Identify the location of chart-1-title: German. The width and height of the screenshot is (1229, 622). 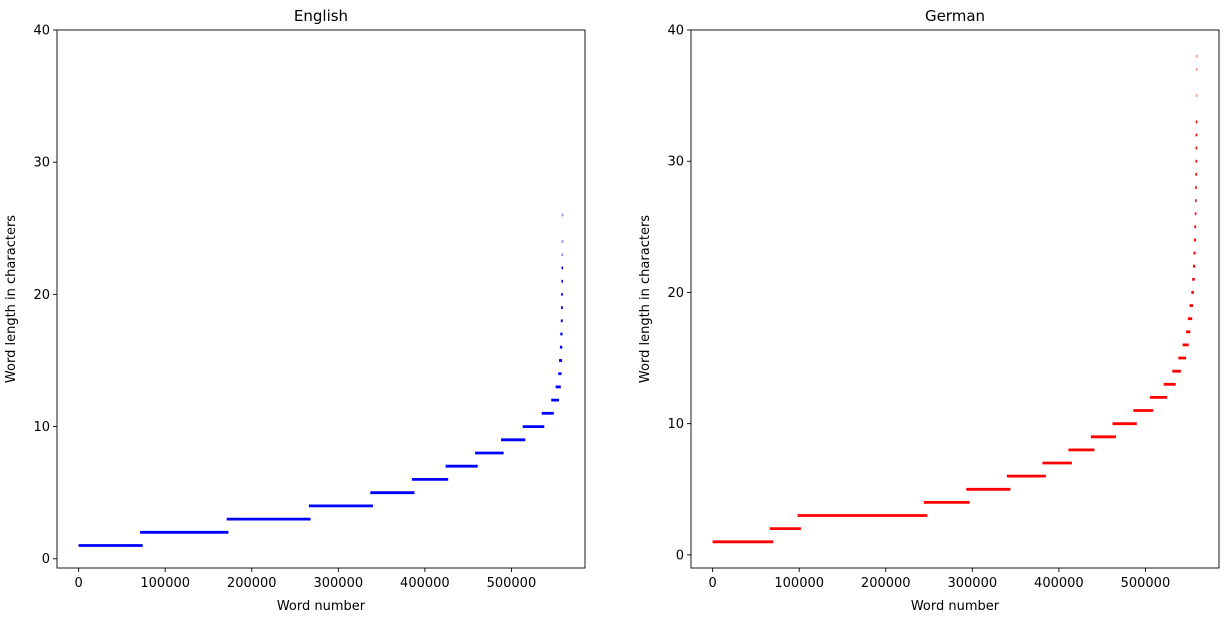
(955, 16).